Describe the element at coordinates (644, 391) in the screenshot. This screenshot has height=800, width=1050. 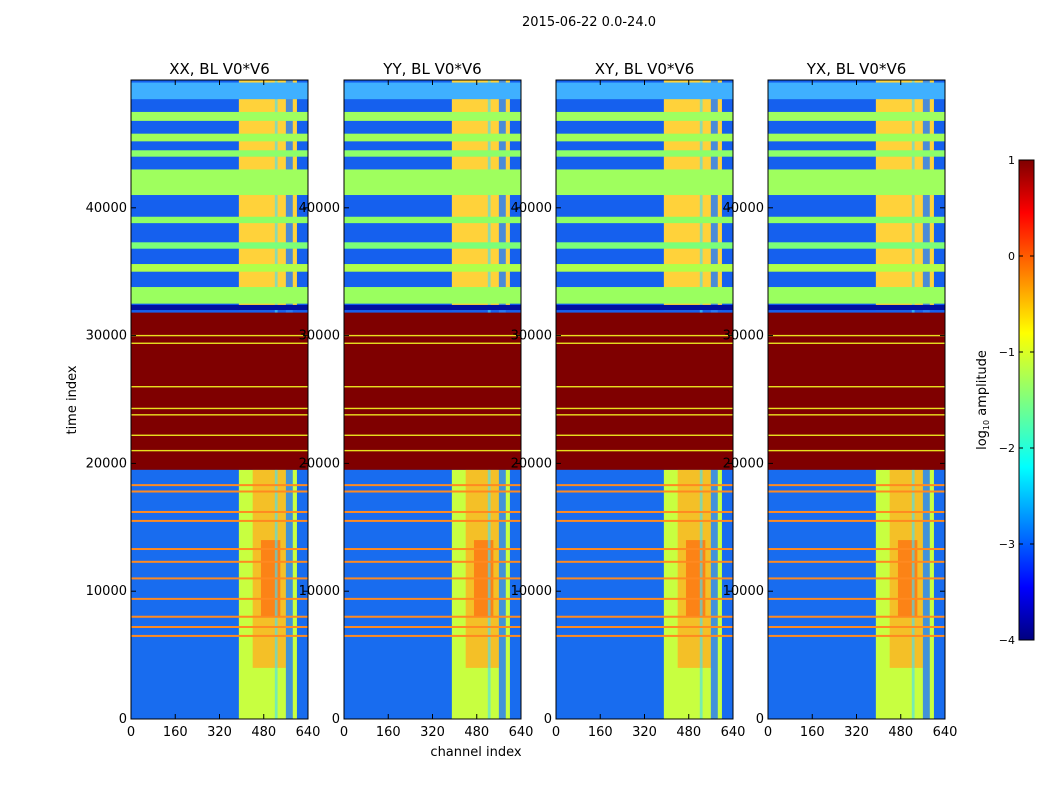
I see `heatmap-saturated-region` at that location.